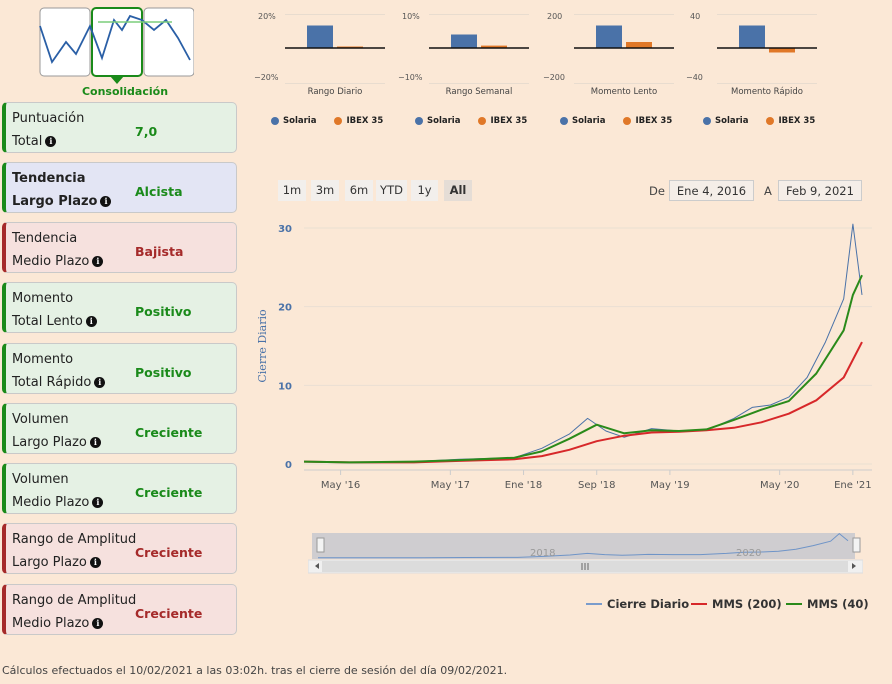 The image size is (892, 684). Describe the element at coordinates (458, 190) in the screenshot. I see `range-button-all: All` at that location.